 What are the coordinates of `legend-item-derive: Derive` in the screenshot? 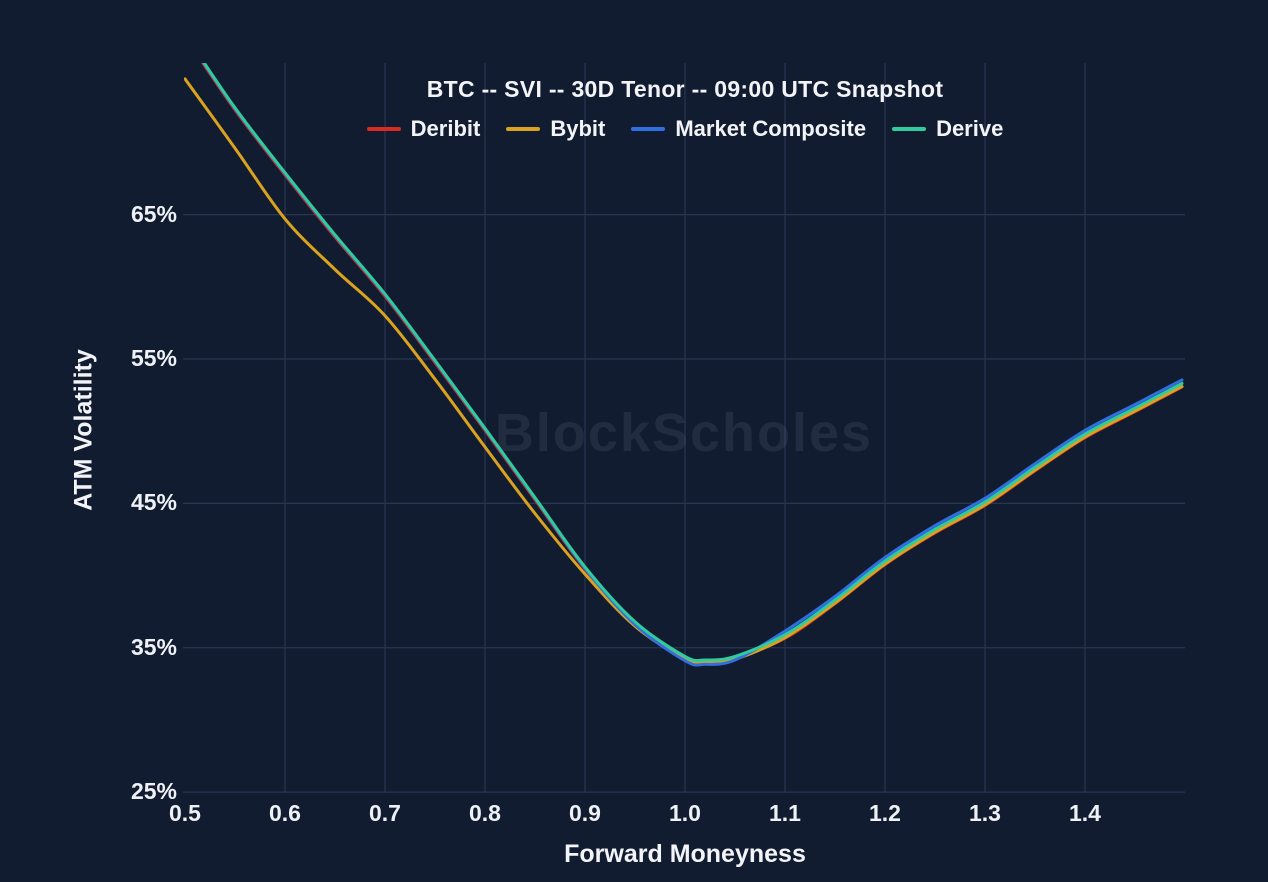 It's located at (947, 129).